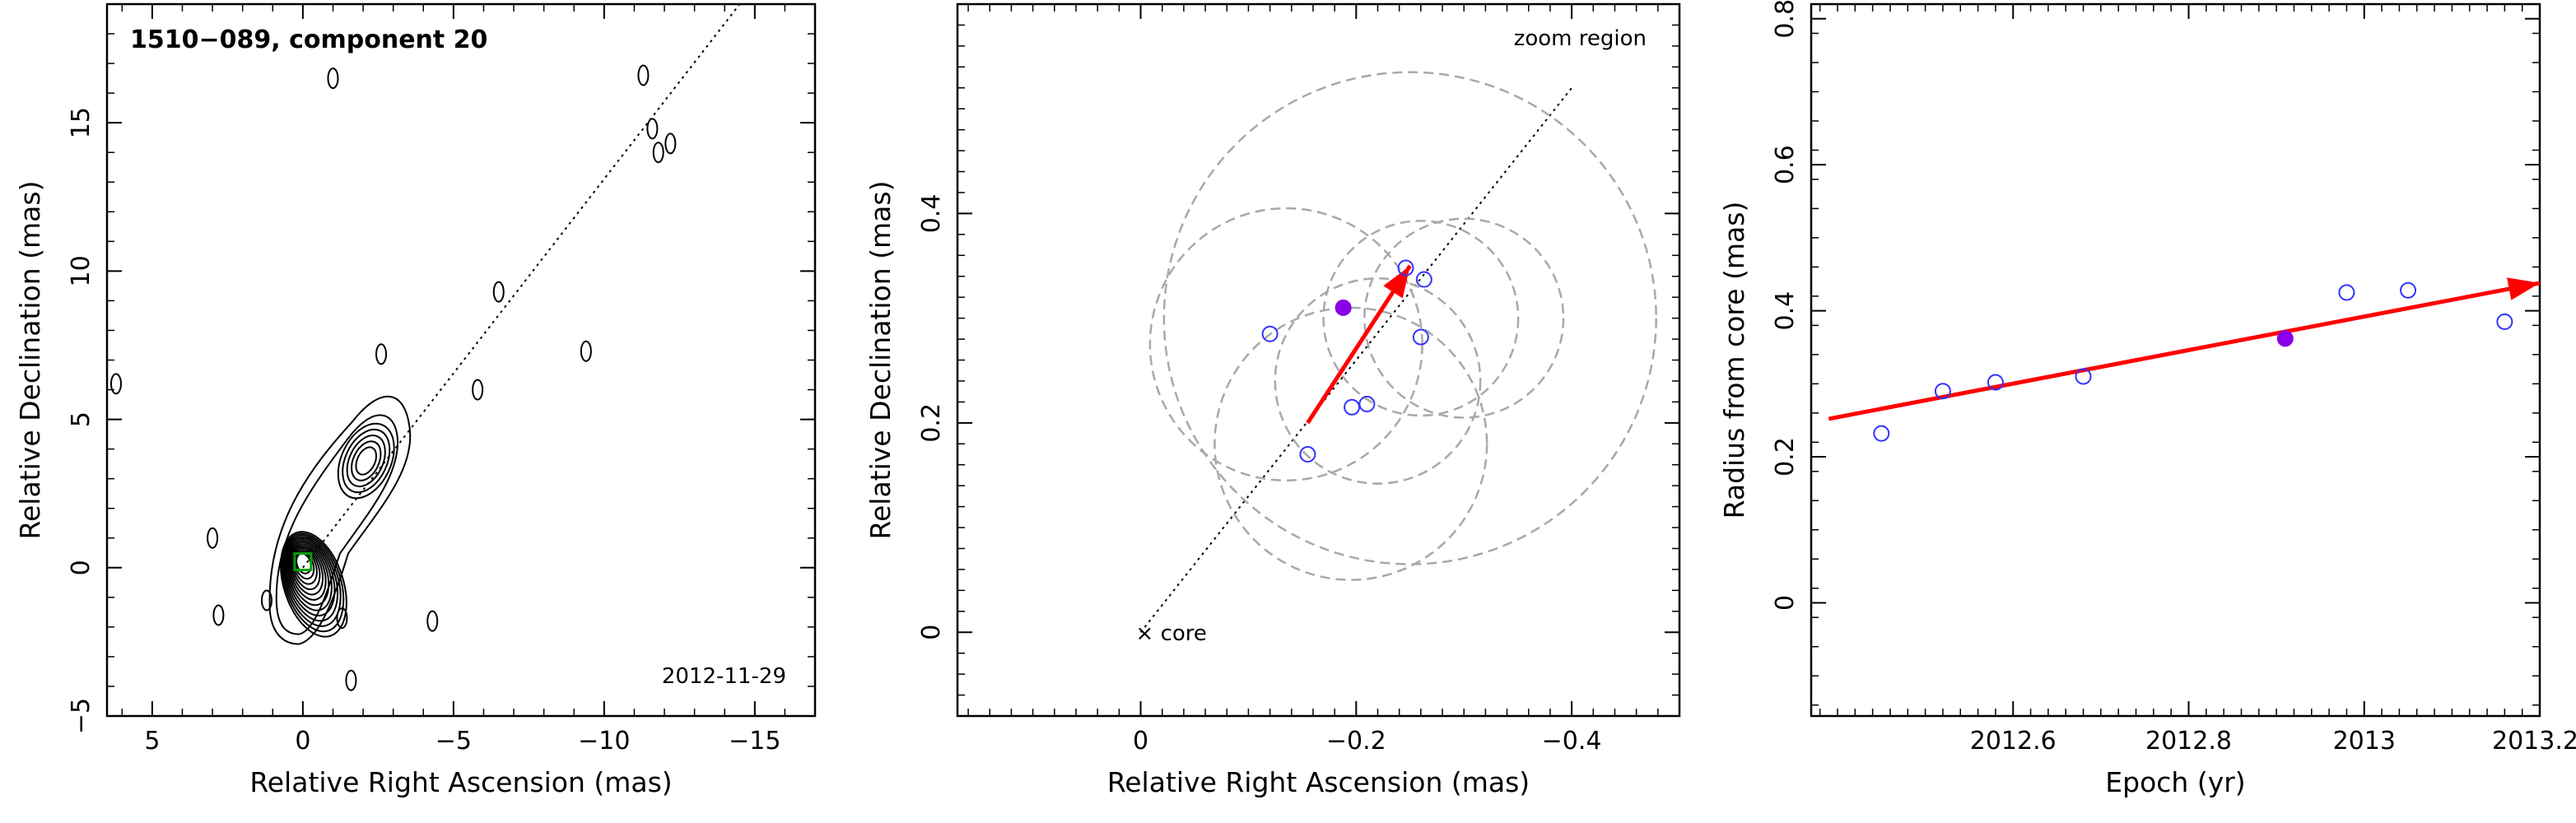 This screenshot has height=823, width=2576. Describe the element at coordinates (81, 123) in the screenshot. I see `y-tick-label: 15` at that location.